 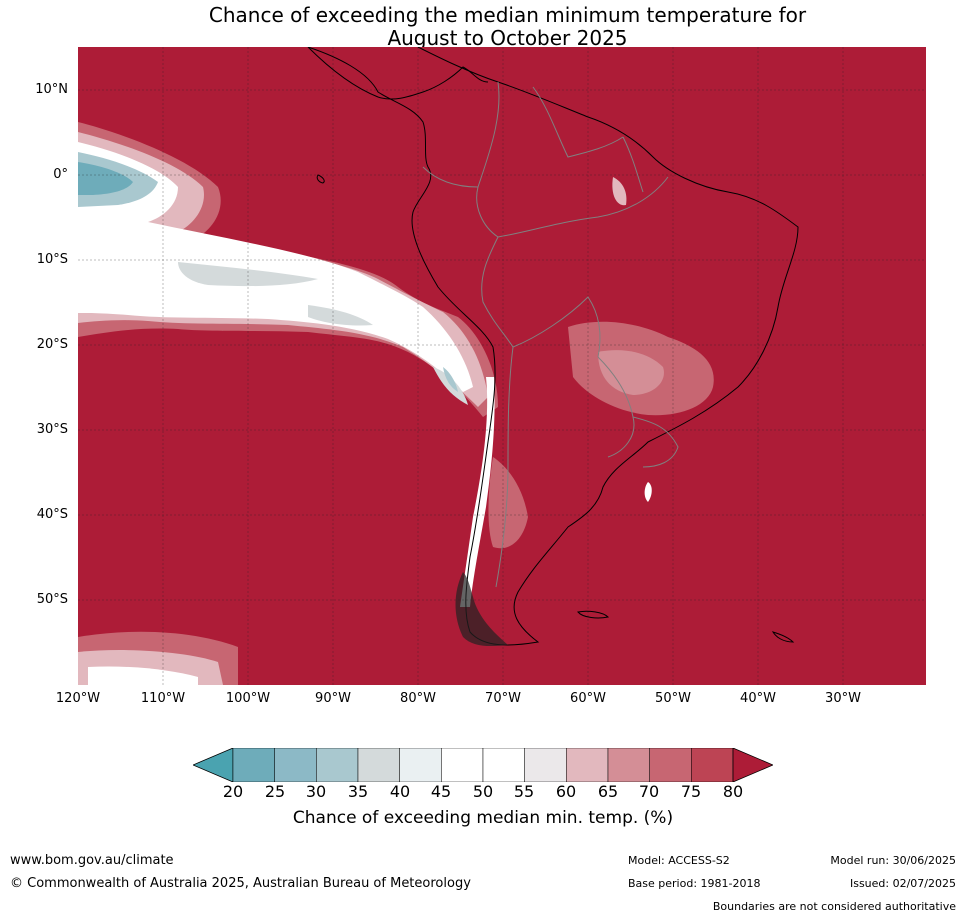 What do you see at coordinates (893, 860) in the screenshot?
I see `model-run-text: Model run: 30/06/2025` at bounding box center [893, 860].